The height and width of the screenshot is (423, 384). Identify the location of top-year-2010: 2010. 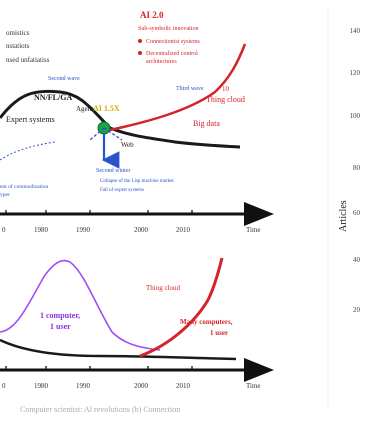
(183, 230).